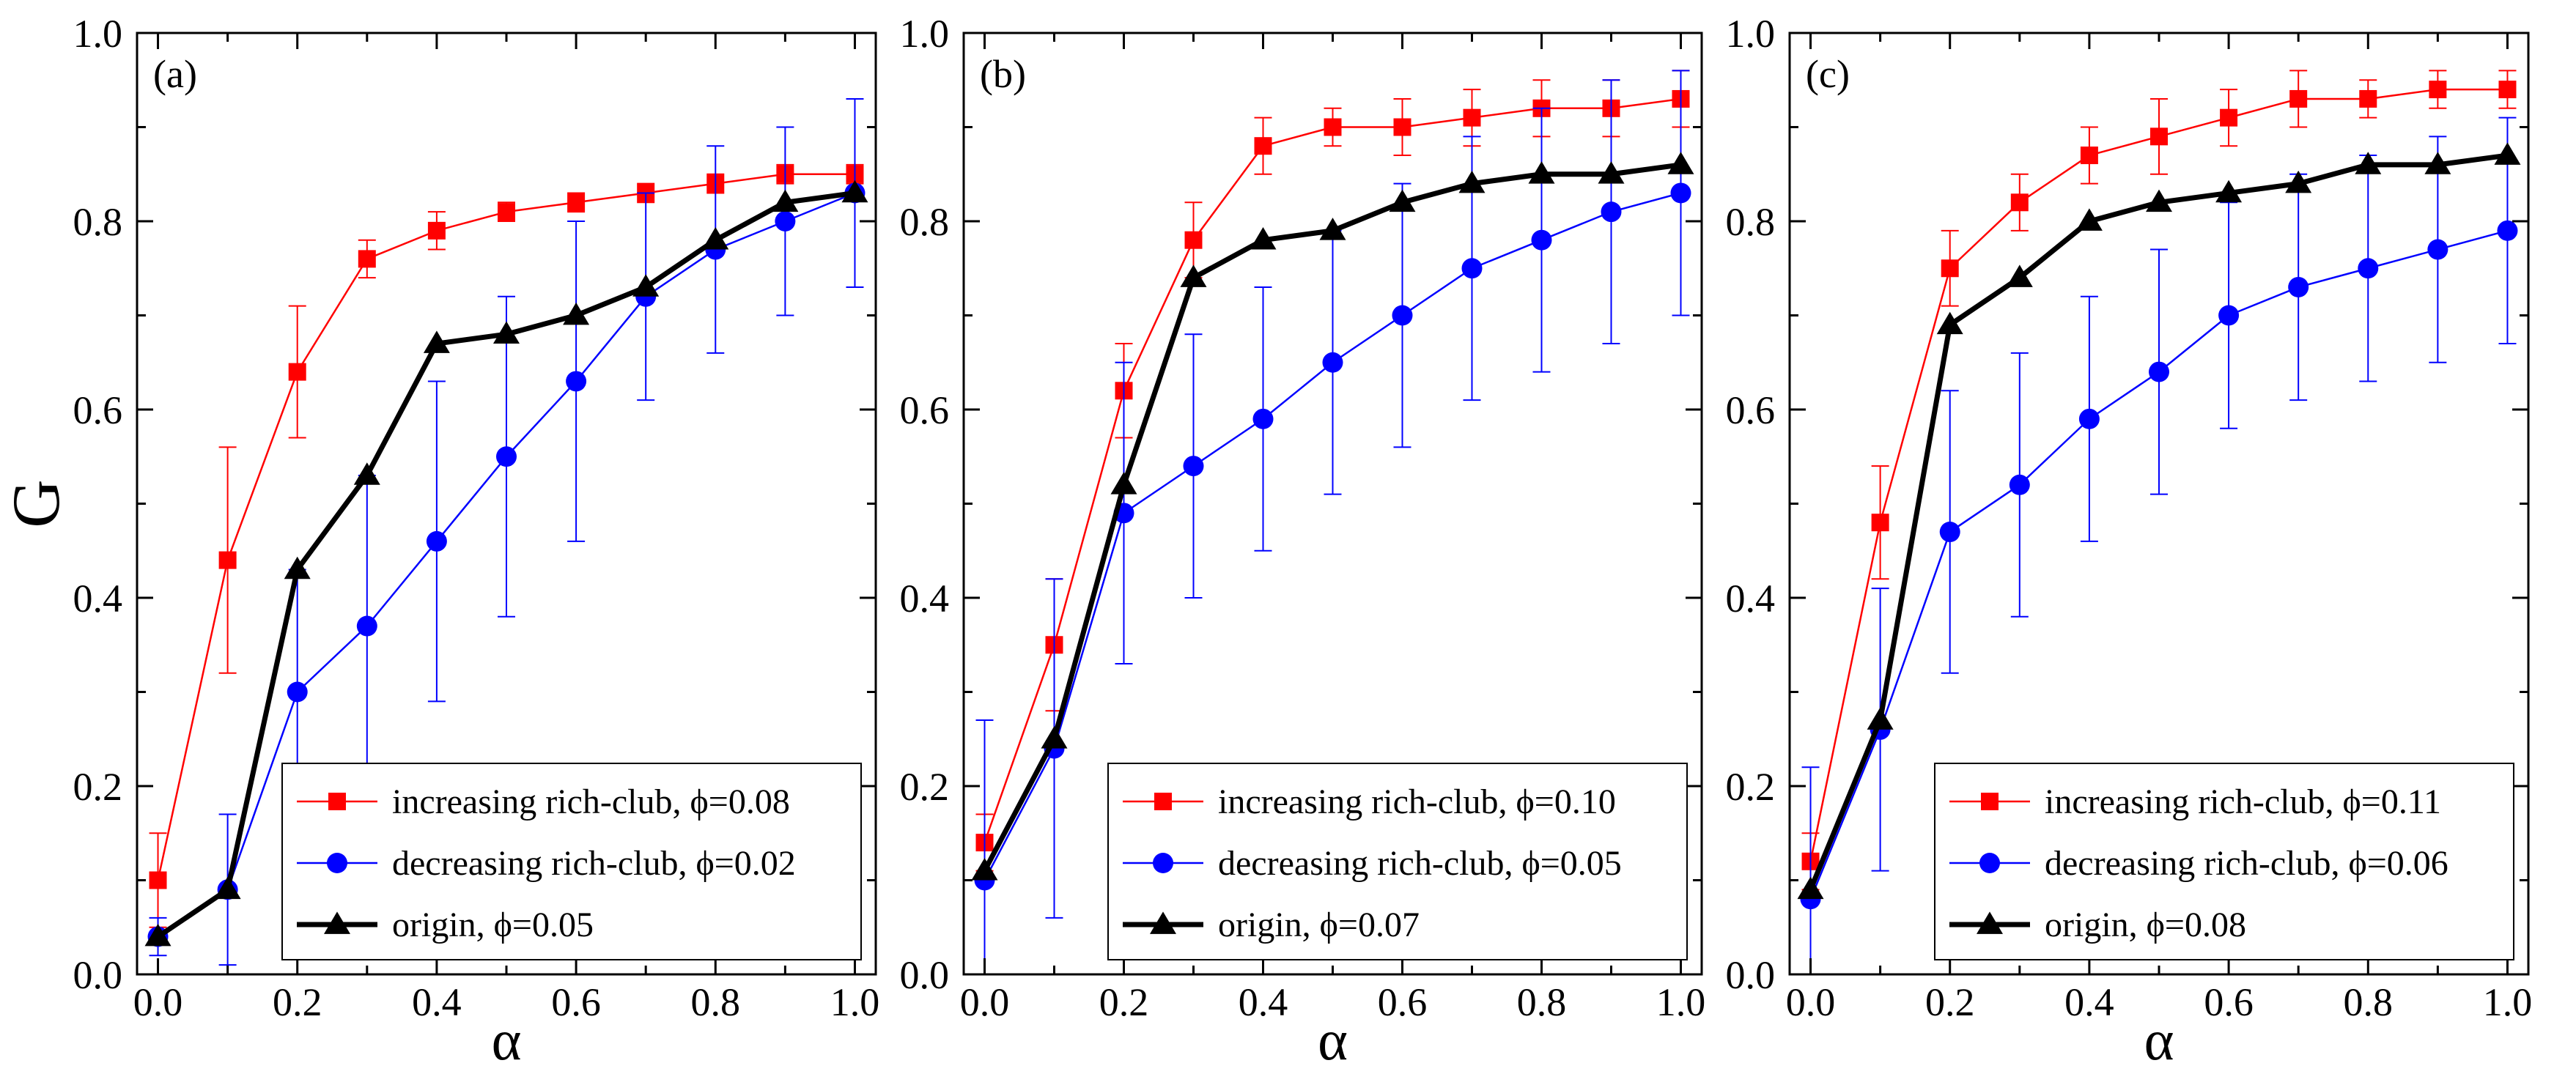  What do you see at coordinates (1828, 74) in the screenshot?
I see `panel-label: (c)` at bounding box center [1828, 74].